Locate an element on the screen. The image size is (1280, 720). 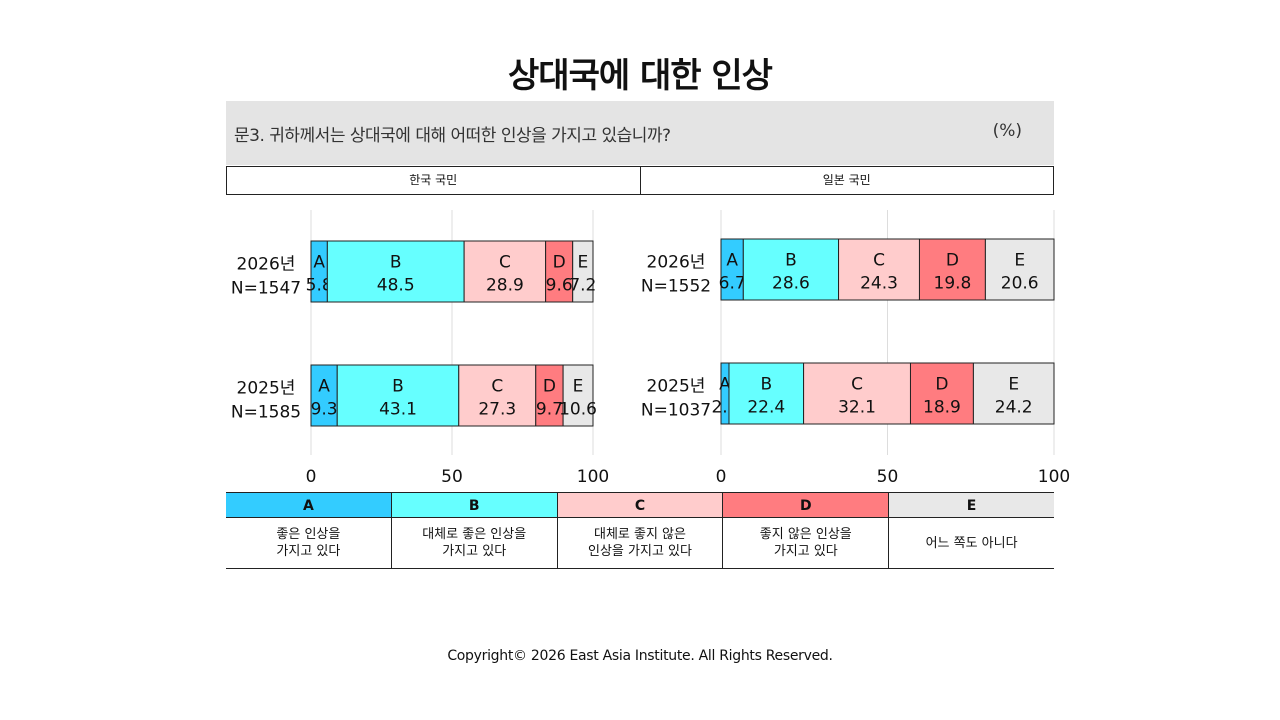
legend-col-d: D 좋지 않은 인상을 가지고 있다 is located at coordinates (805, 530).